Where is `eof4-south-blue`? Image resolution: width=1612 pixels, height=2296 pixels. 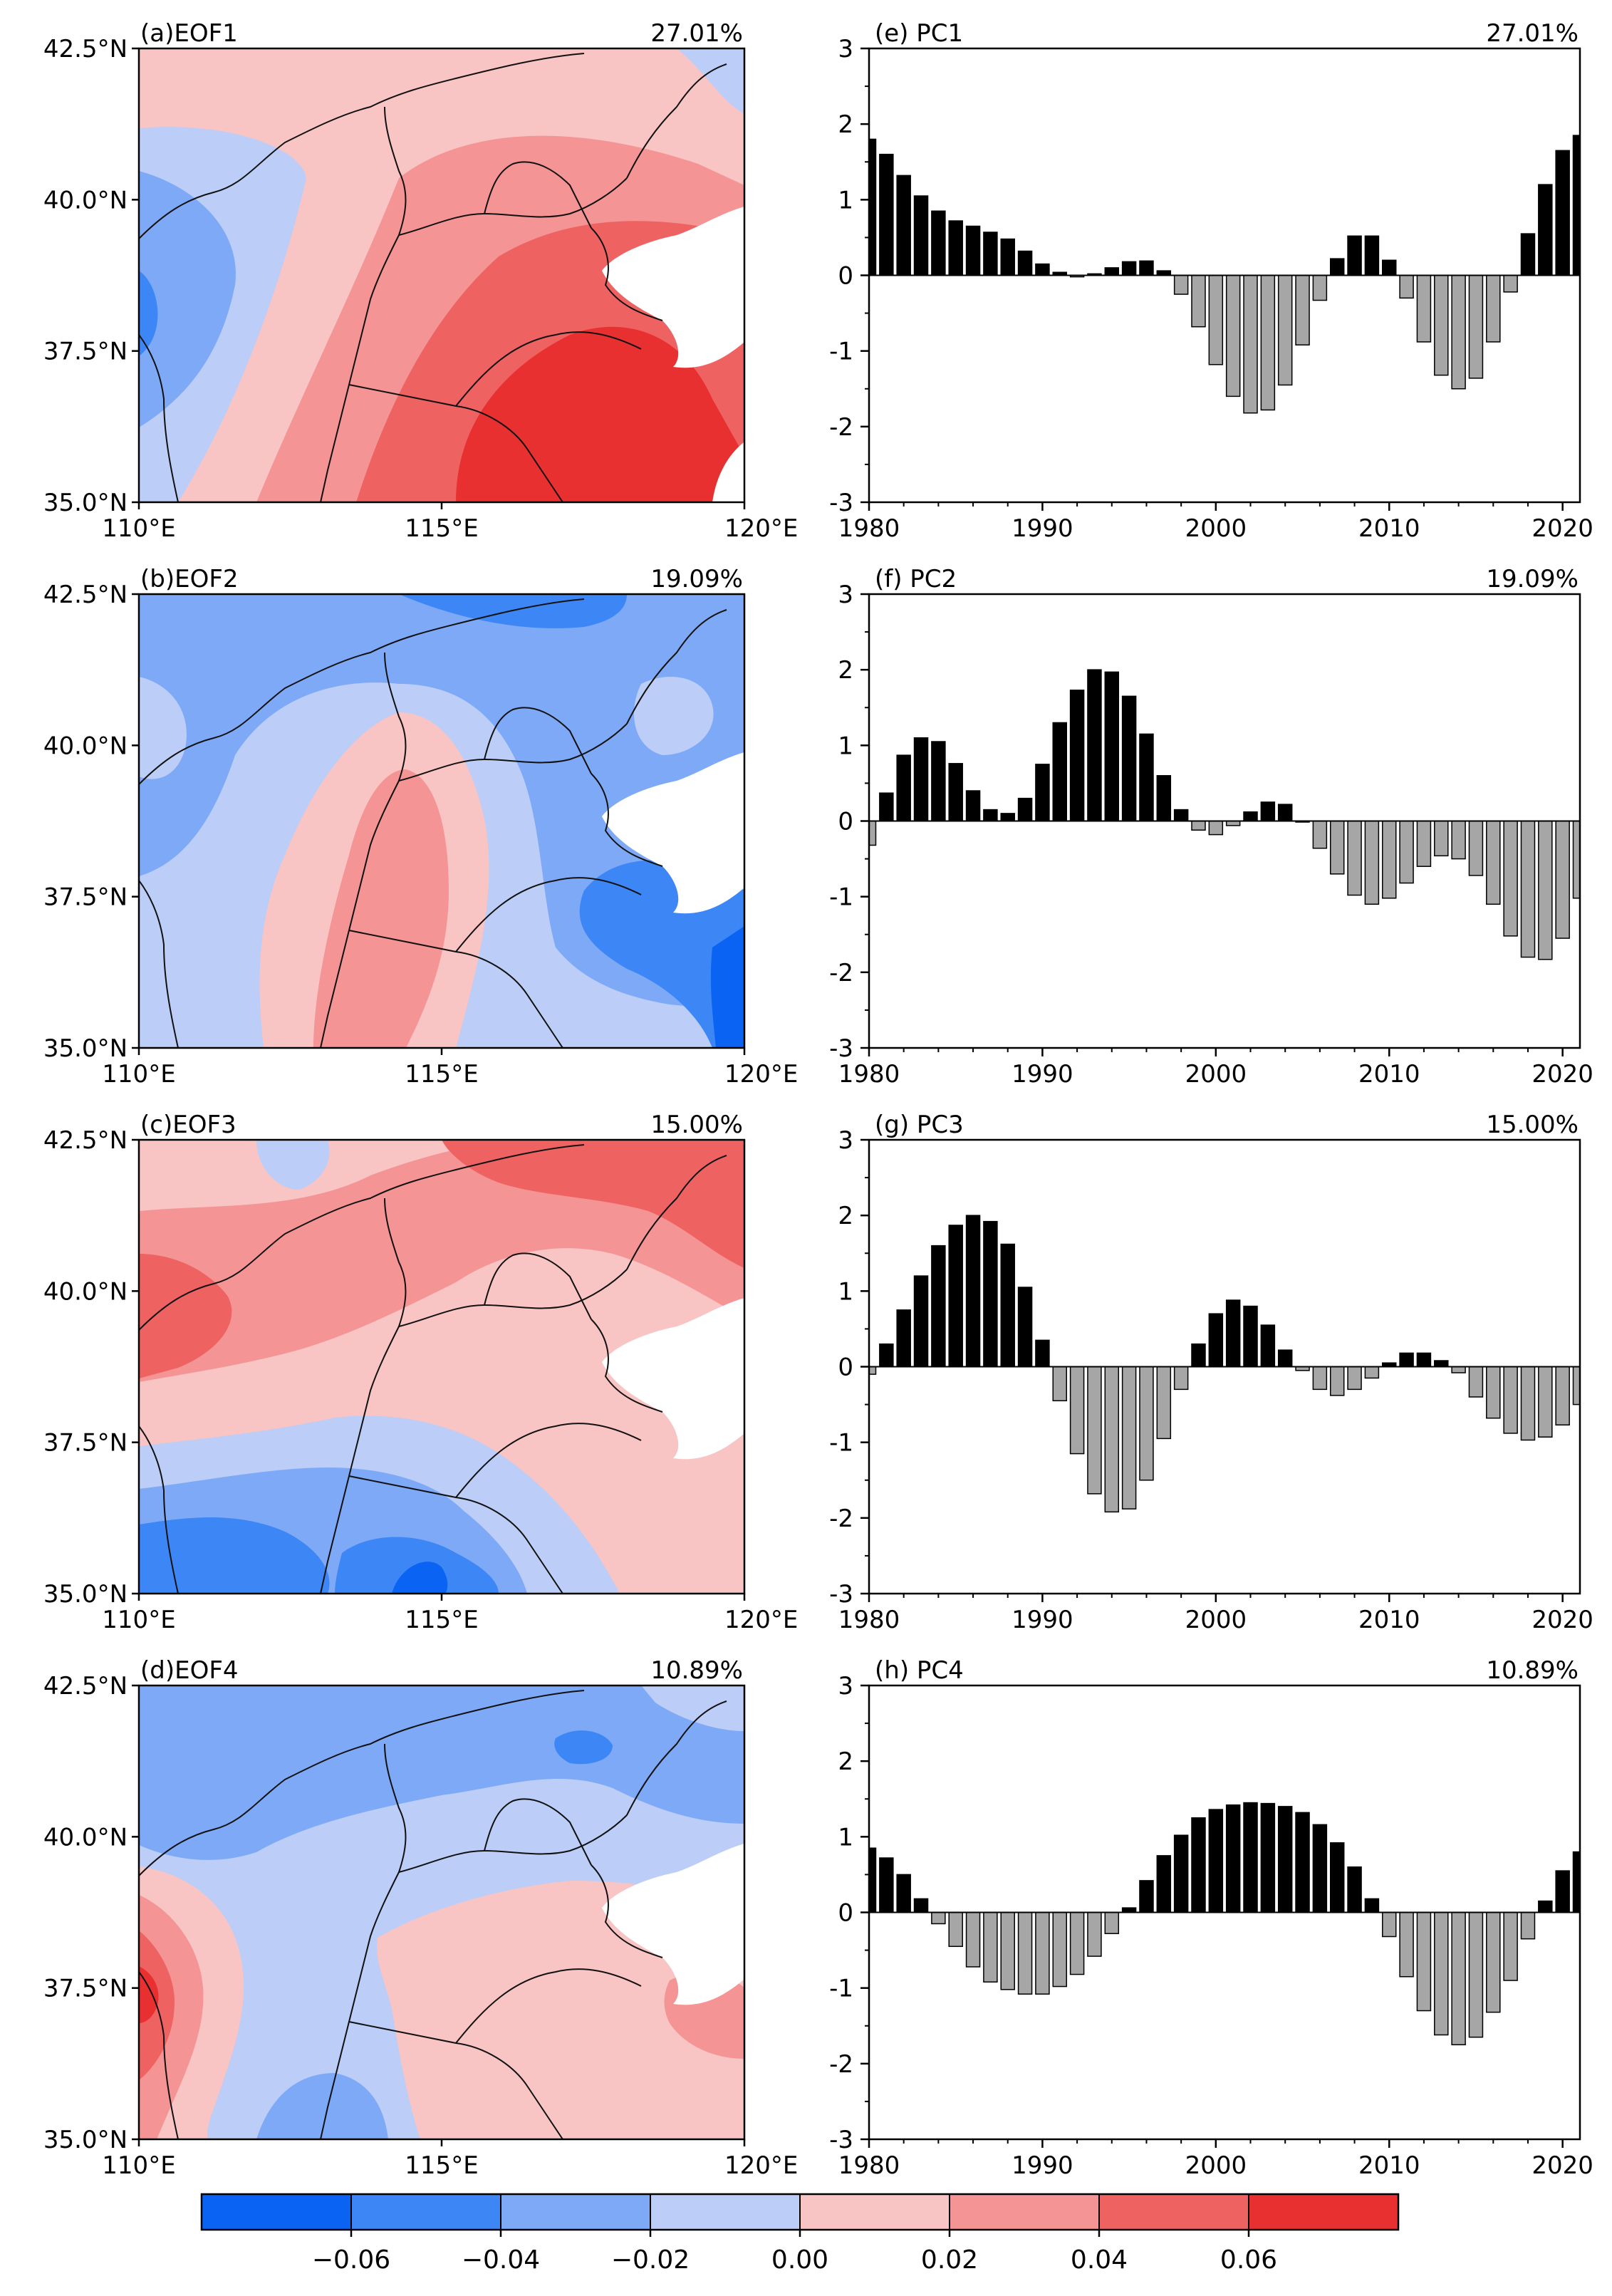
eof4-south-blue is located at coordinates (322, 2106).